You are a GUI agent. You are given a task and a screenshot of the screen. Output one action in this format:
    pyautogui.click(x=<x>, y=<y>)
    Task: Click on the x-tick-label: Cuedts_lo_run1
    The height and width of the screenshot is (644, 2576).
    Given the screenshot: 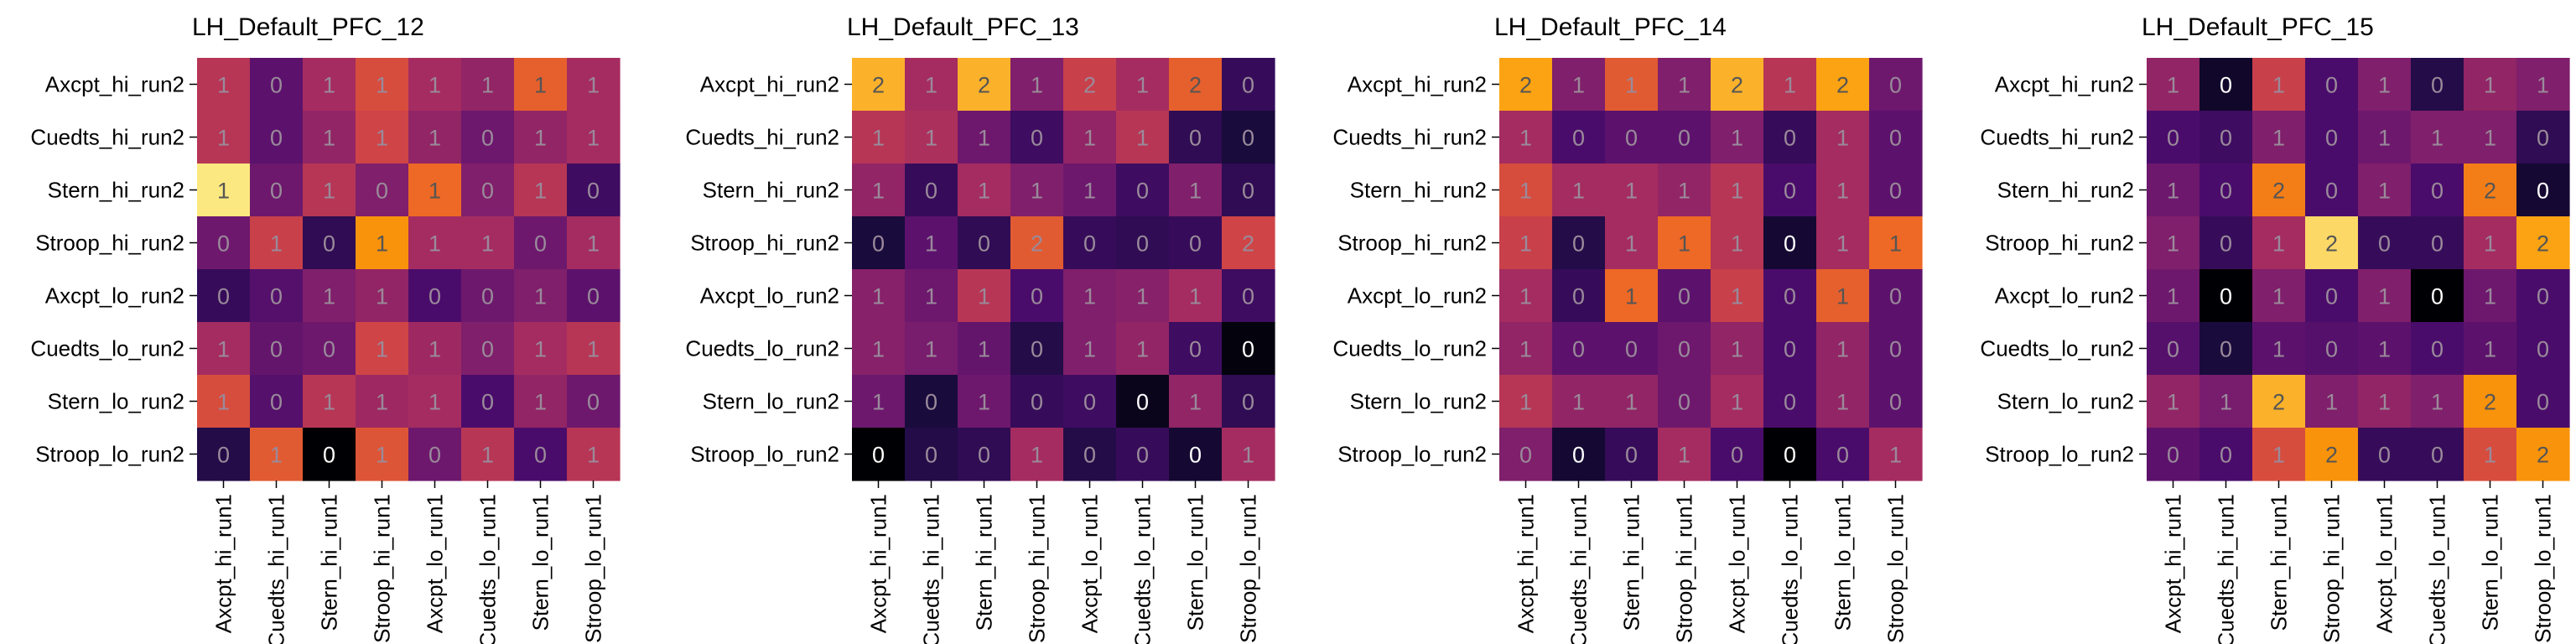 What is the action you would take?
    pyautogui.click(x=488, y=569)
    